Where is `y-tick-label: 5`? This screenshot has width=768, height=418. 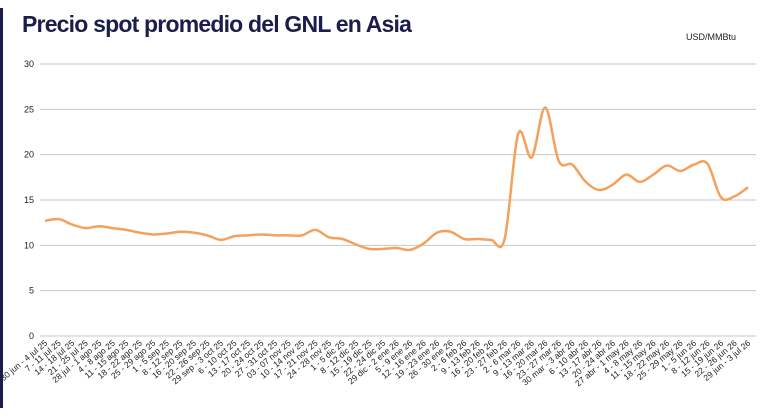
y-tick-label: 5 is located at coordinates (31, 291).